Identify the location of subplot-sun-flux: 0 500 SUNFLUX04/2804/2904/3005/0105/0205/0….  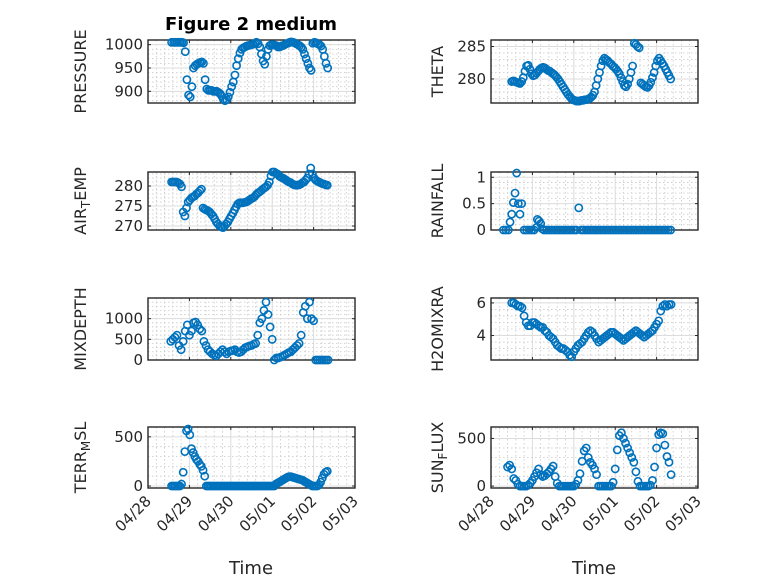
(566, 479).